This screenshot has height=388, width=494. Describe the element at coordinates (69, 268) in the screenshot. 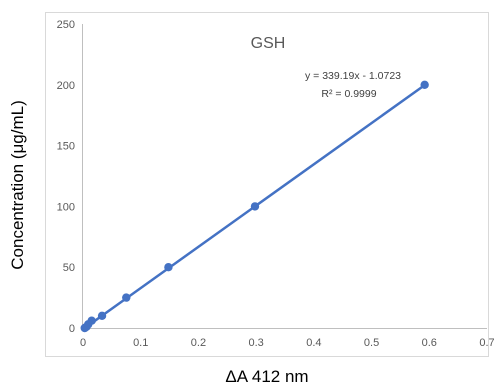

I see `y-tick-label: 50` at that location.